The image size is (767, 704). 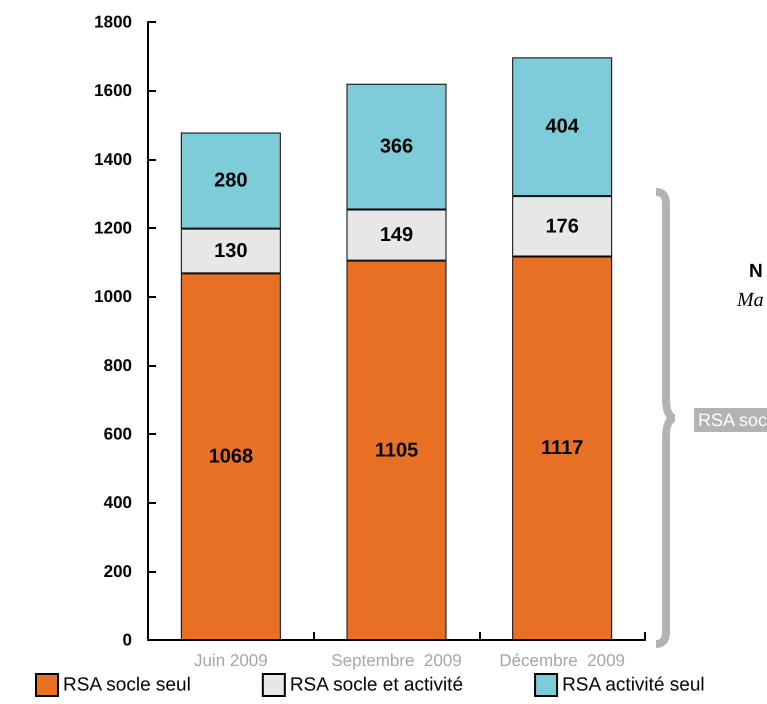 I want to click on data-label: 1068, so click(x=231, y=457).